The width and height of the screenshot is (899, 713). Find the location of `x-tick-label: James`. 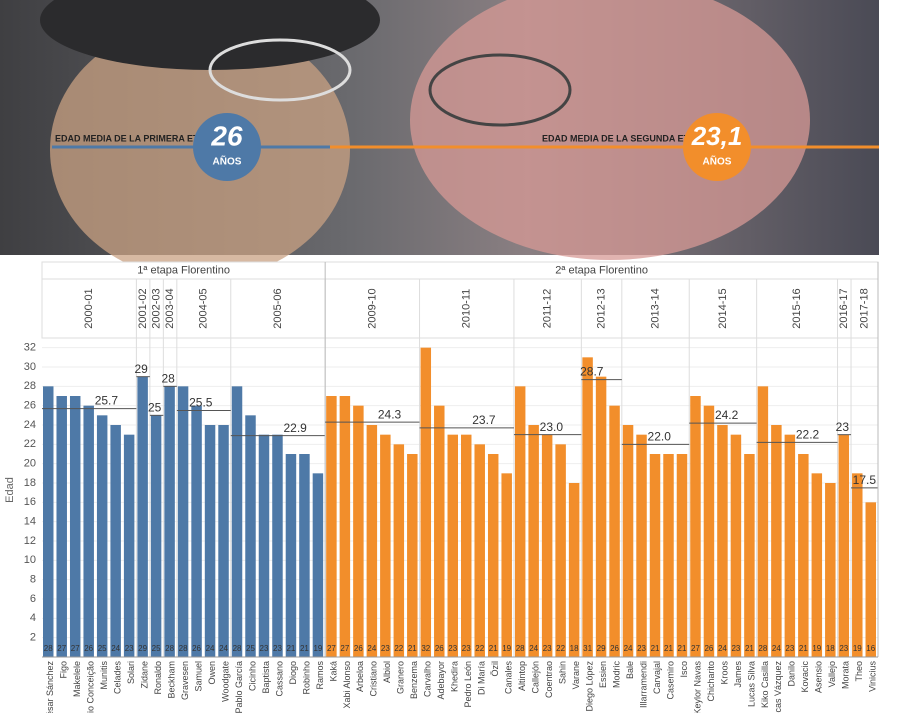

x-tick-label: James is located at coordinates (738, 674).